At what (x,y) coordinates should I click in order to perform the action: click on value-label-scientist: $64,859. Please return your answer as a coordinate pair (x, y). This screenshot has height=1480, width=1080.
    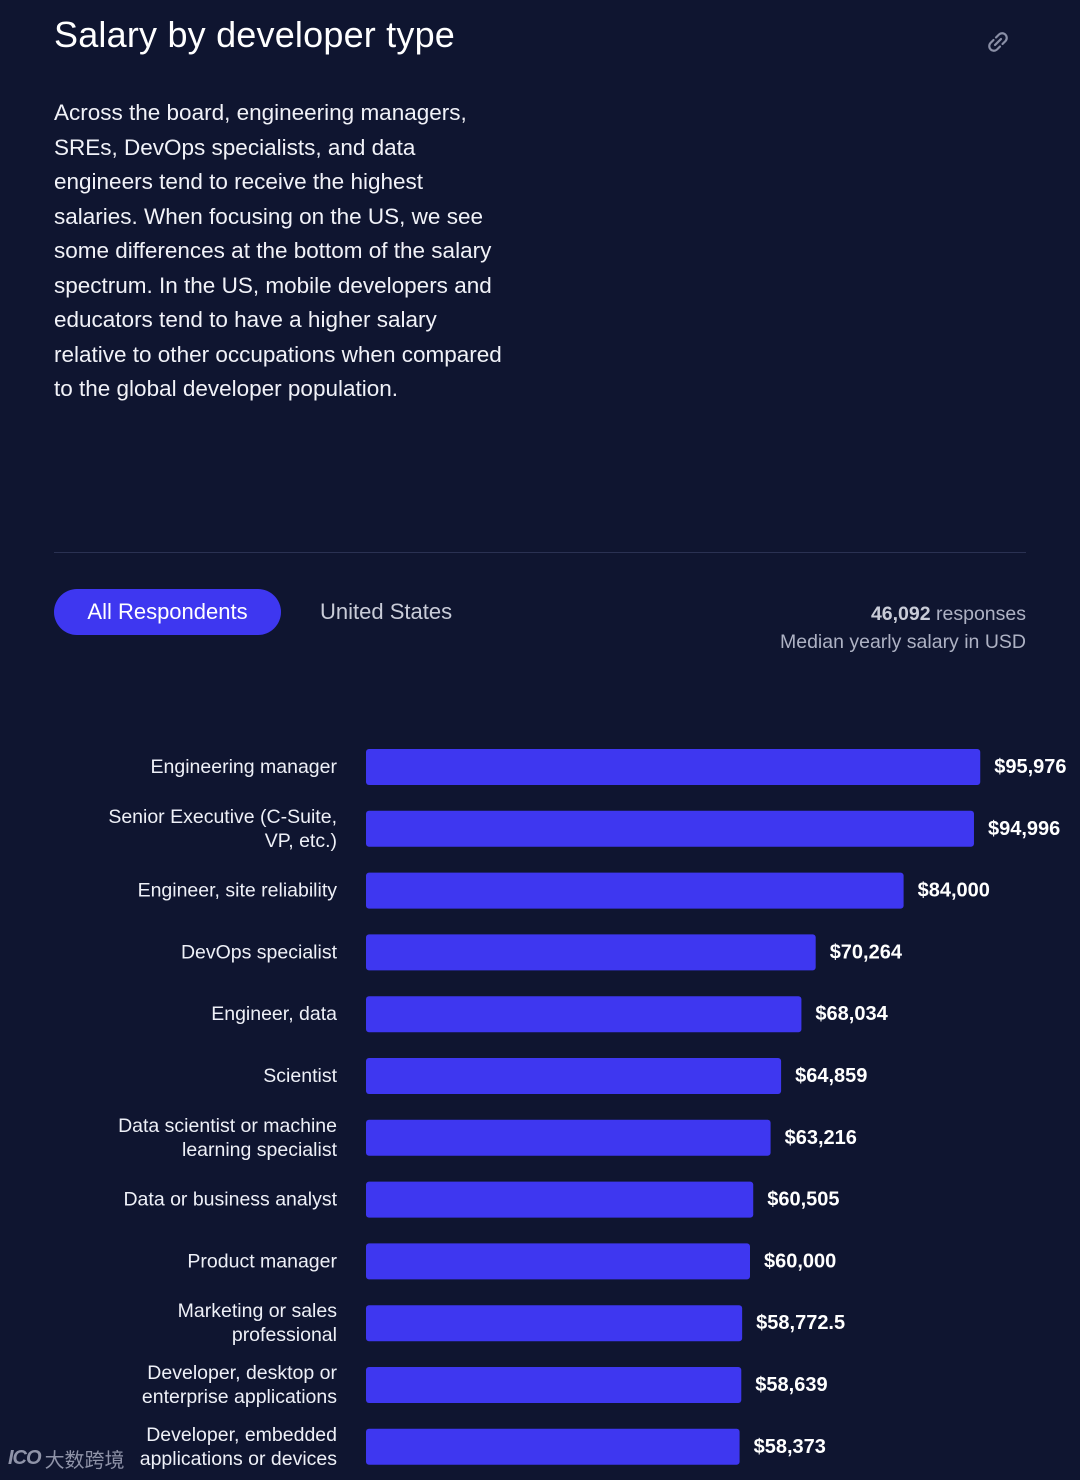
    Looking at the image, I should click on (831, 1076).